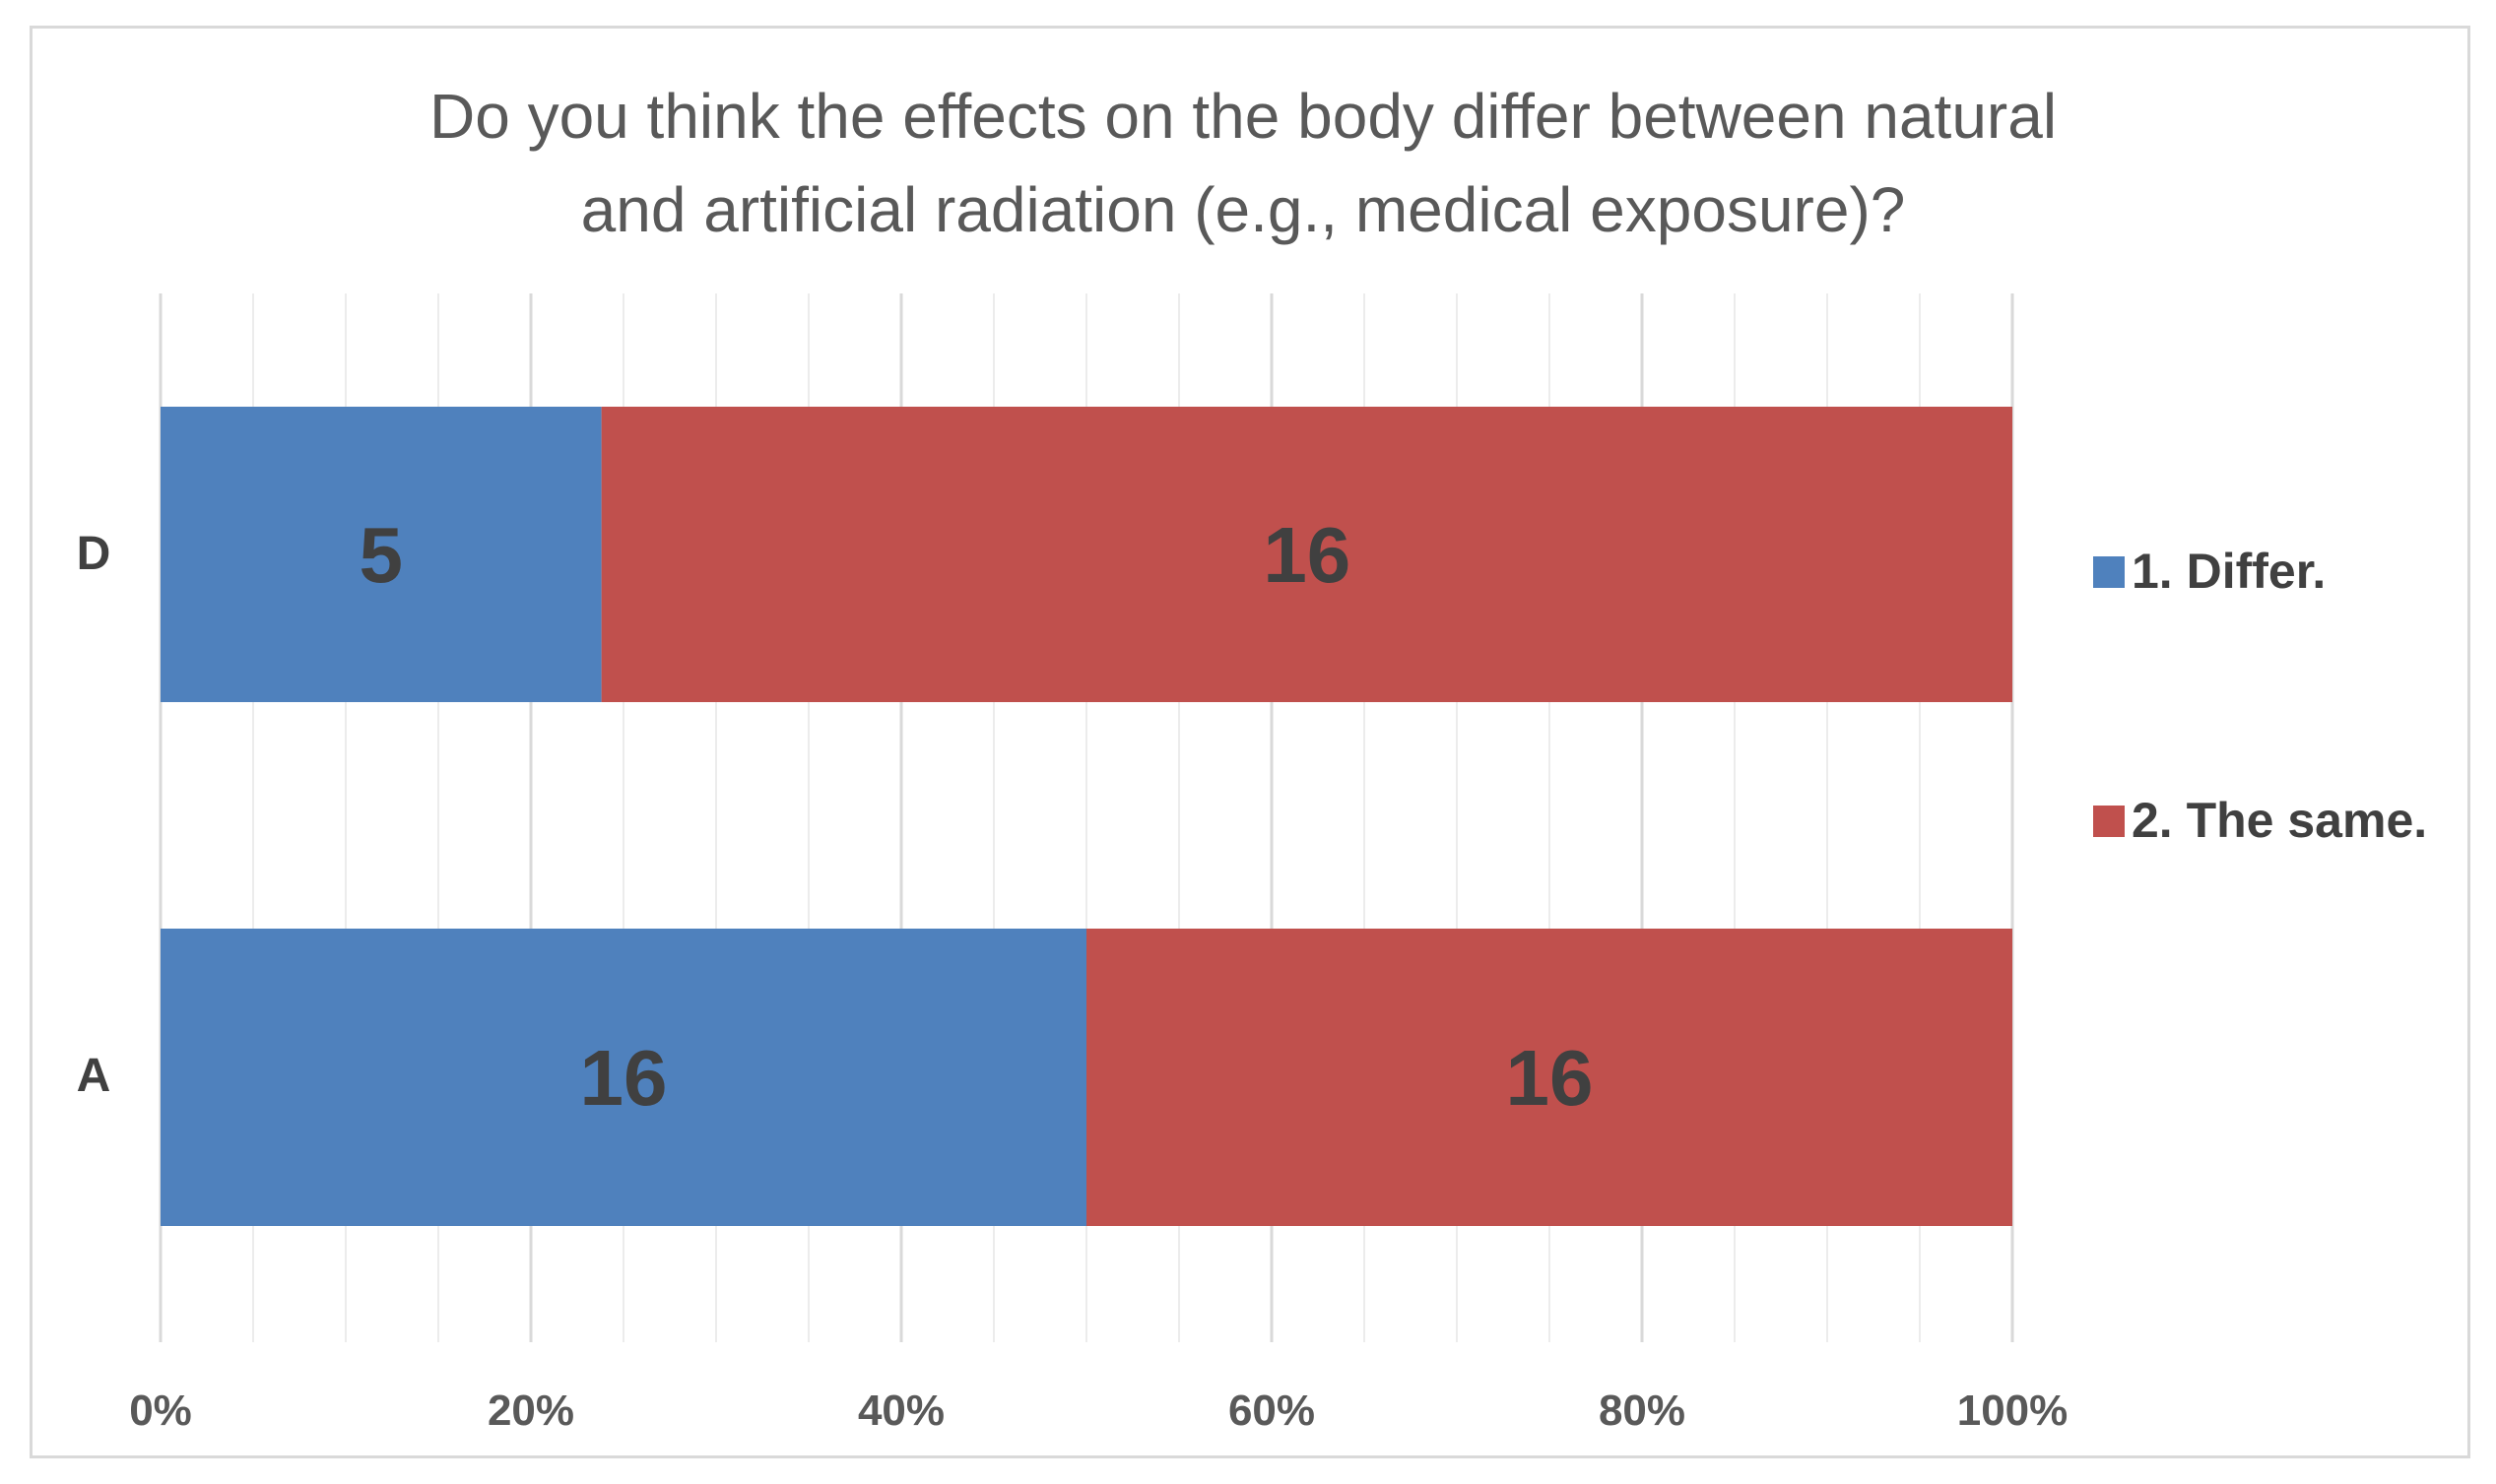  I want to click on x-tick-100: 100%, so click(2013, 1411).